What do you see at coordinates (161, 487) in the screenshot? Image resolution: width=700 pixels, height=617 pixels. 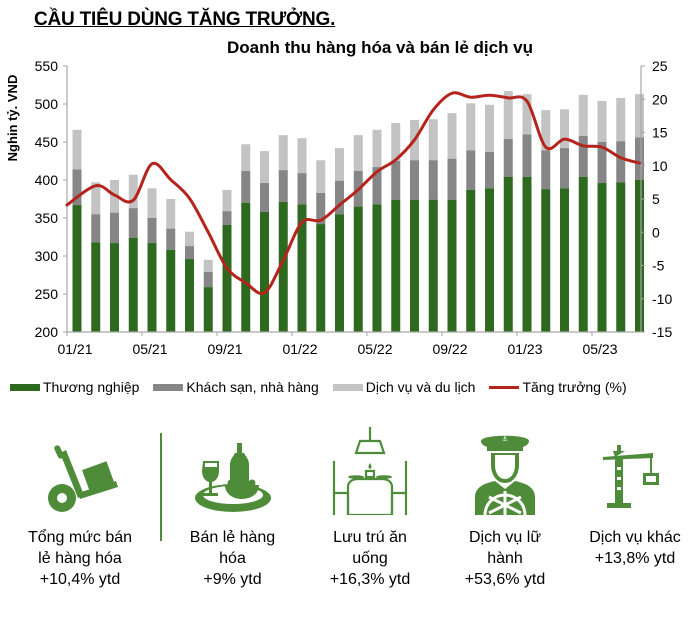 I see `kpi-divider` at bounding box center [161, 487].